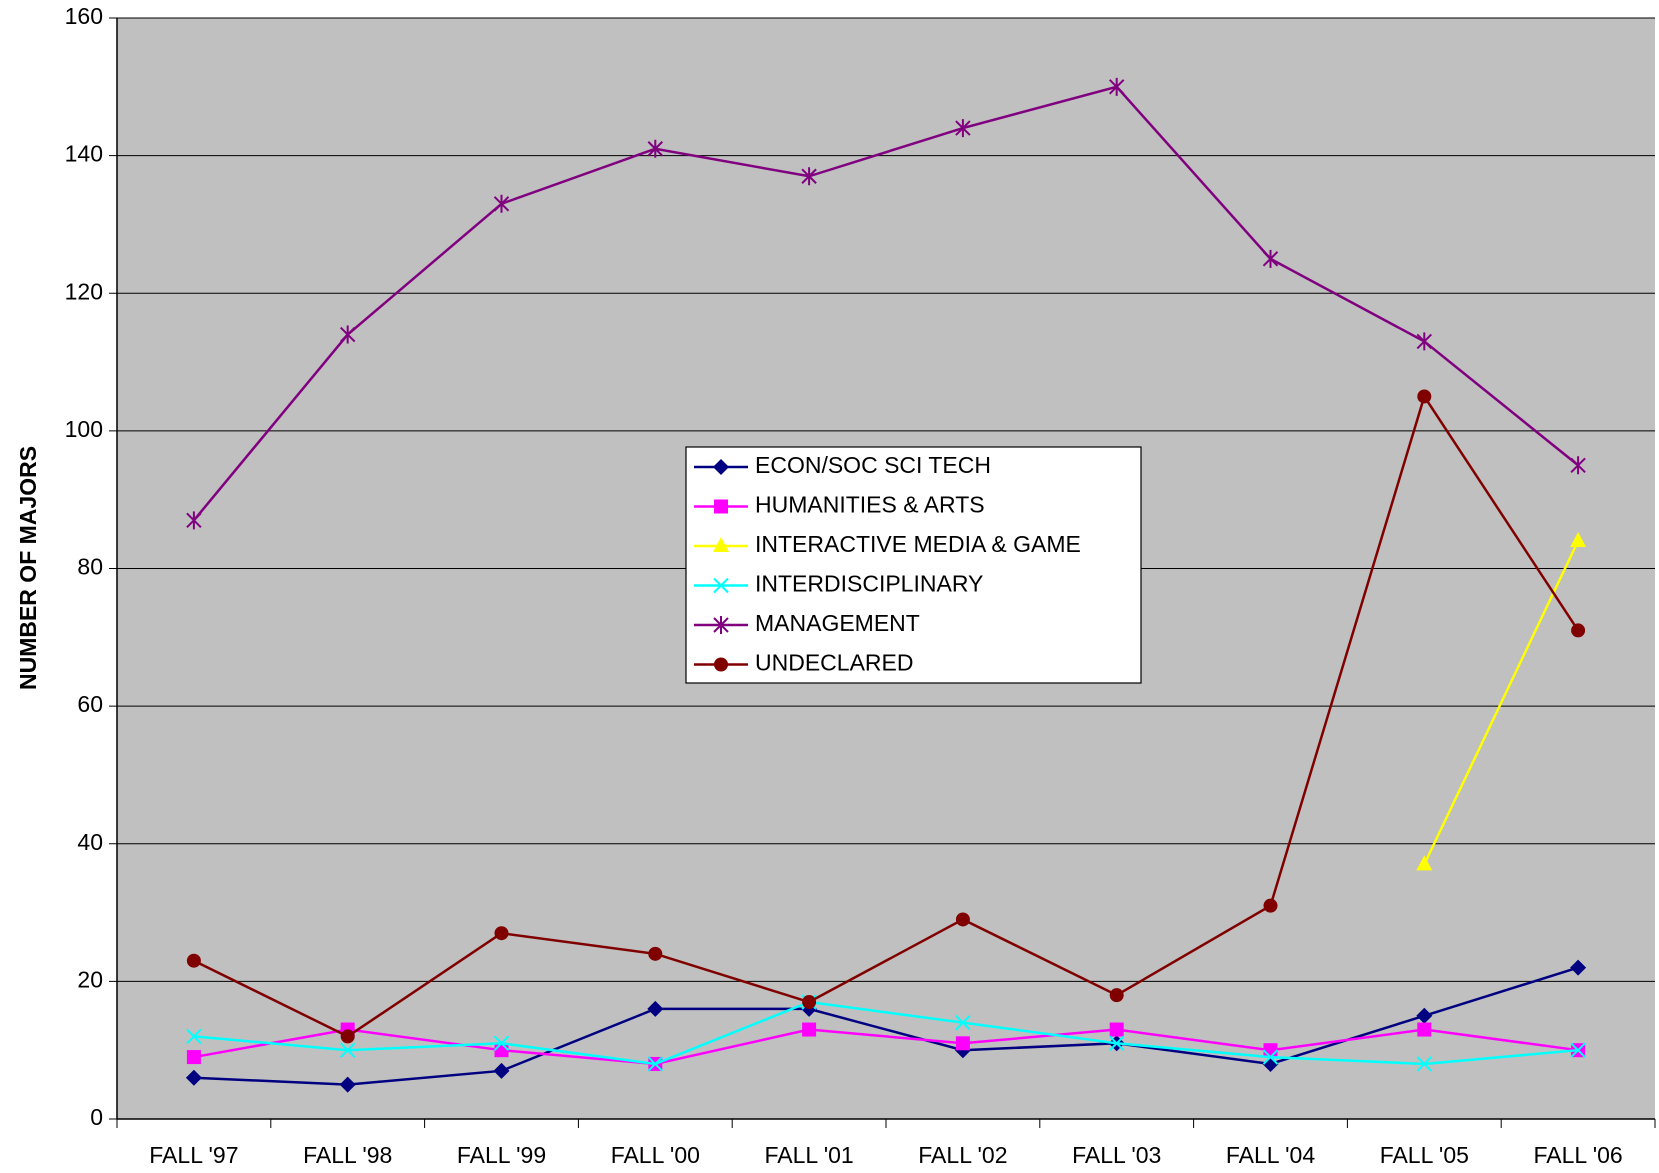 The image size is (1659, 1173). Describe the element at coordinates (90, 842) in the screenshot. I see `y-tick-label: 40` at that location.